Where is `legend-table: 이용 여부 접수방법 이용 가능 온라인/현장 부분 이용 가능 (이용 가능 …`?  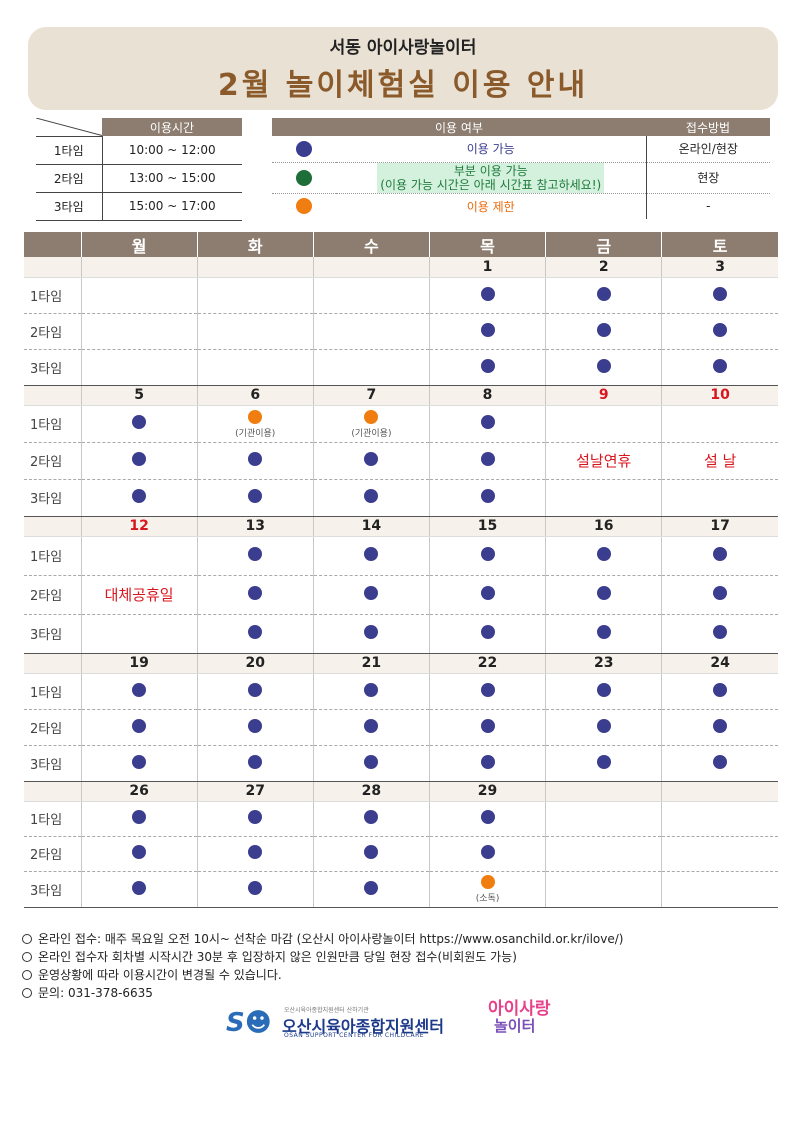
legend-table: 이용 여부 접수방법 이용 가능 온라인/현장 부분 이용 가능 (이용 가능 … is located at coordinates (521, 168).